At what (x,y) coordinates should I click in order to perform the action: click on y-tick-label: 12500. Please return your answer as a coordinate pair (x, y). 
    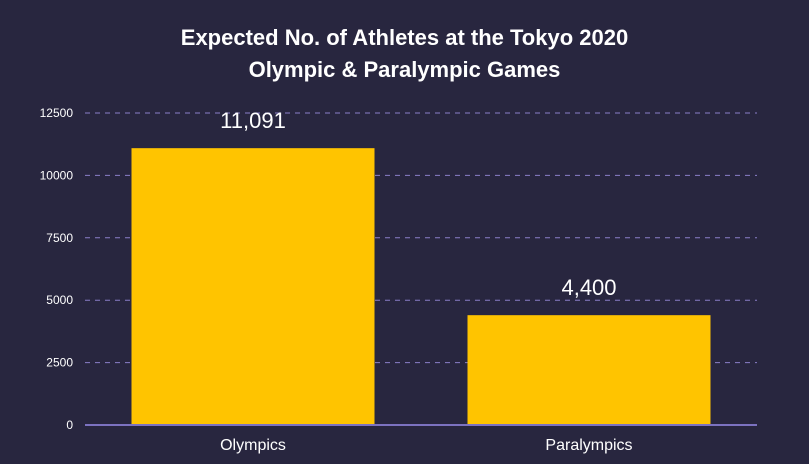
    Looking at the image, I should click on (57, 113).